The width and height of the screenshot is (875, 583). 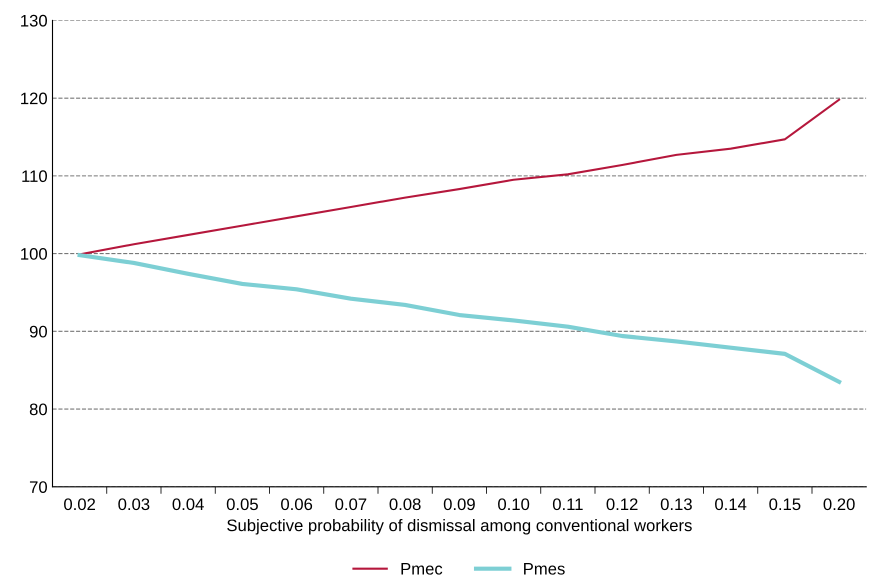 I want to click on x-tick-label: 0.04, so click(x=188, y=504).